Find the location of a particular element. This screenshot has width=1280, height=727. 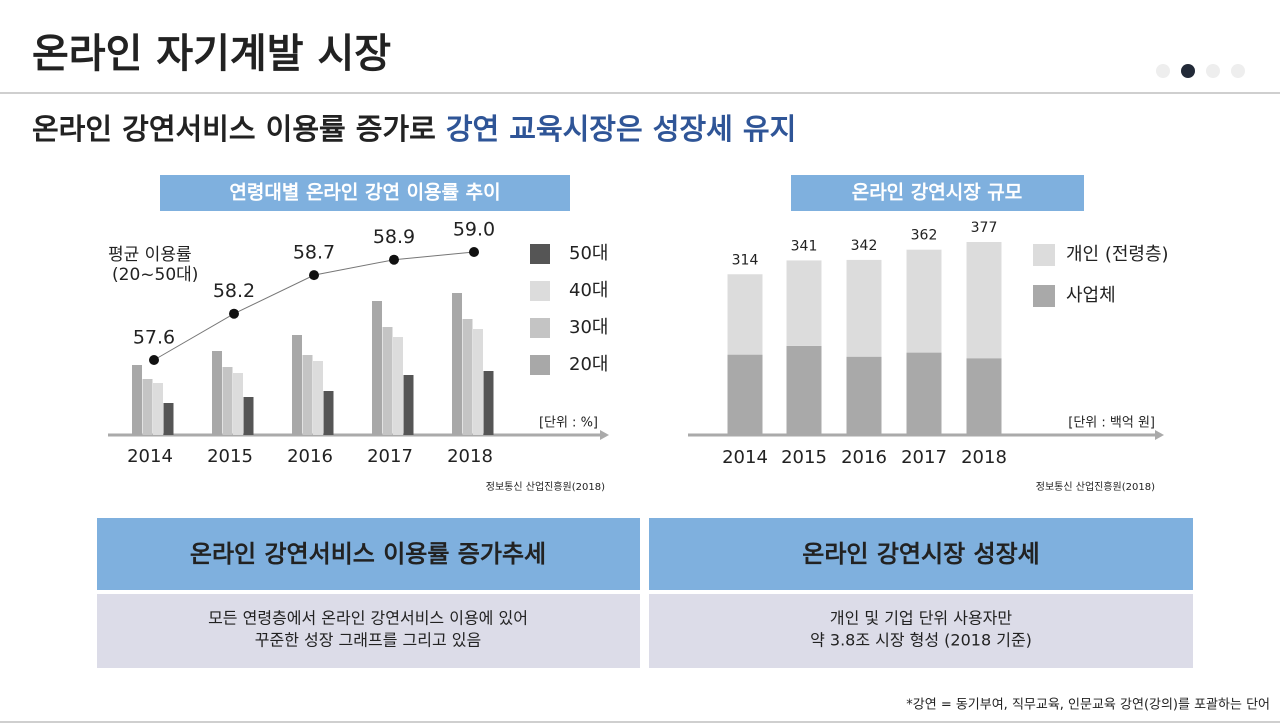

data-label: 57.6 is located at coordinates (154, 338).